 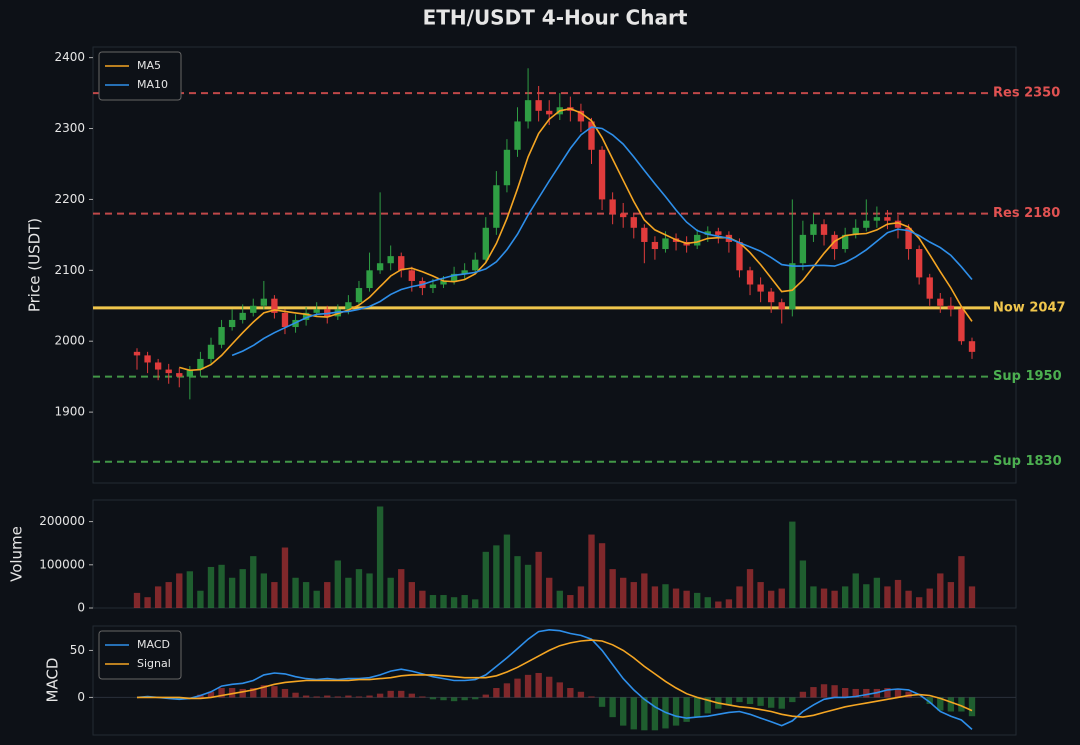 What do you see at coordinates (153, 644) in the screenshot?
I see `legend-label: MACD` at bounding box center [153, 644].